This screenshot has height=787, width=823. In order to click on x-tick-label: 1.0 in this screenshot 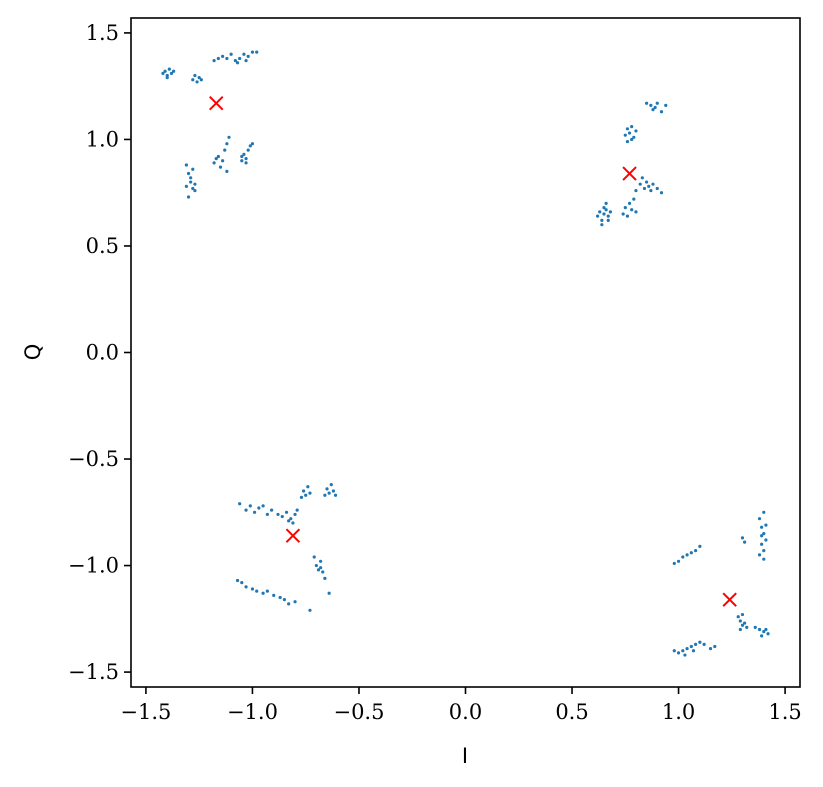, I will do `click(678, 712)`.